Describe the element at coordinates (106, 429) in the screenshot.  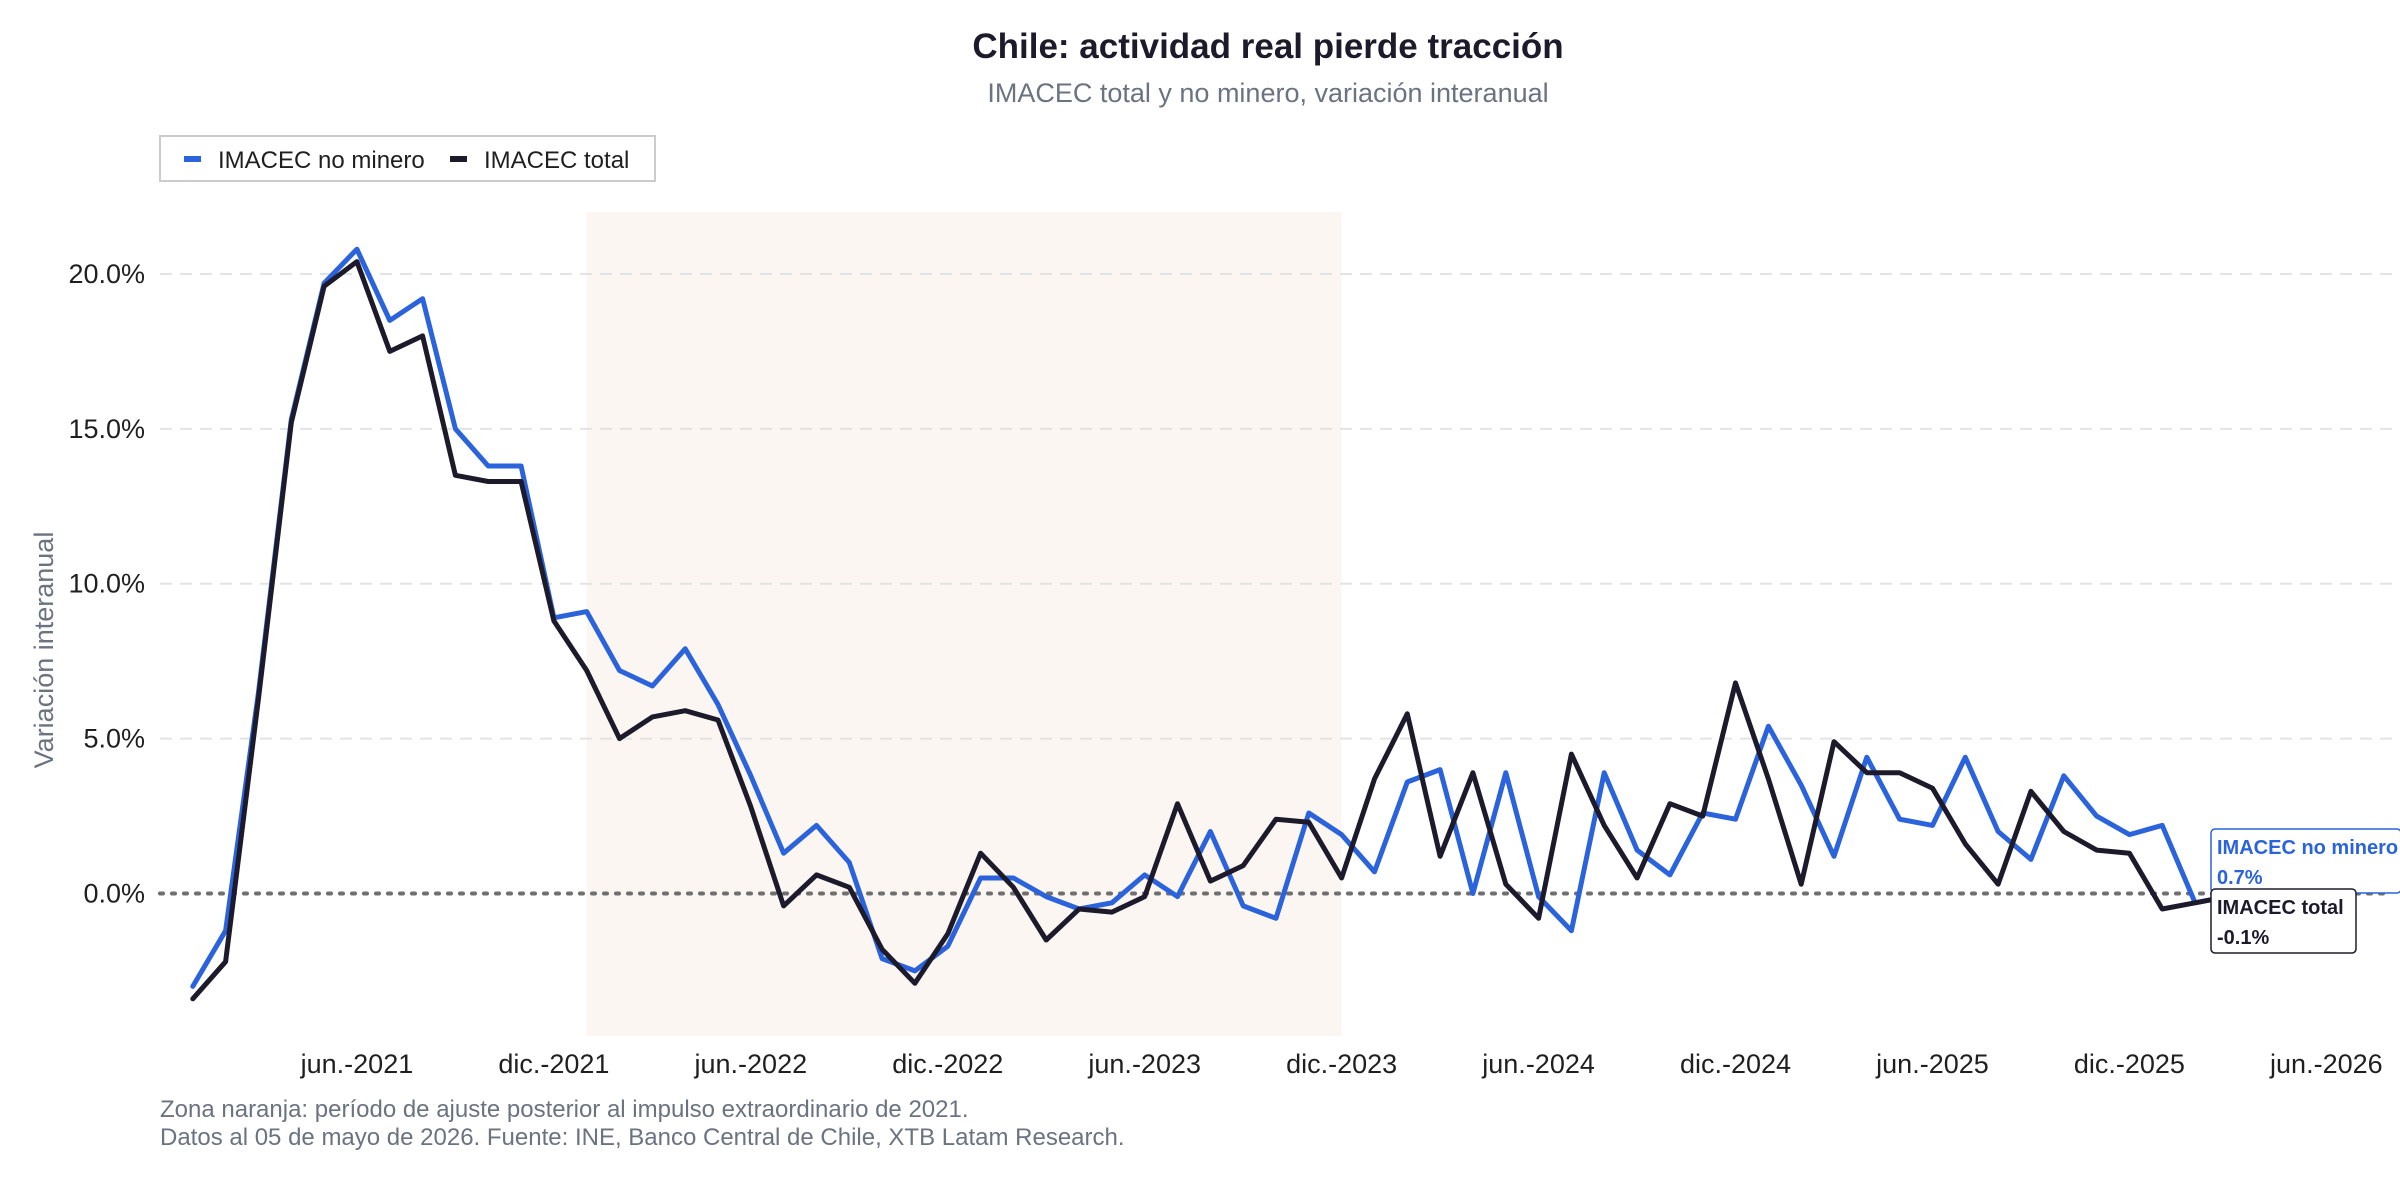
I see `y-tick-label: 15.0%` at that location.